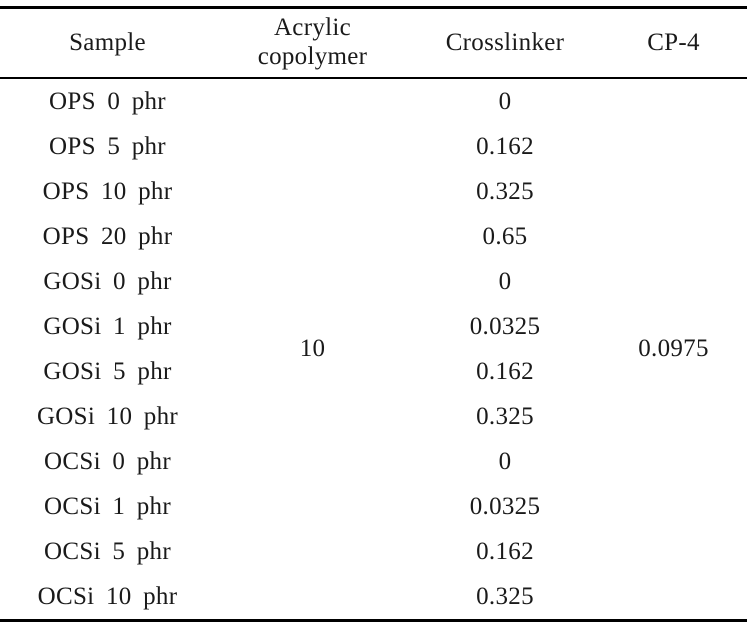 This screenshot has height=635, width=747. I want to click on column-header-acrylic-copolymer: Acrylic copolymer, so click(312, 43).